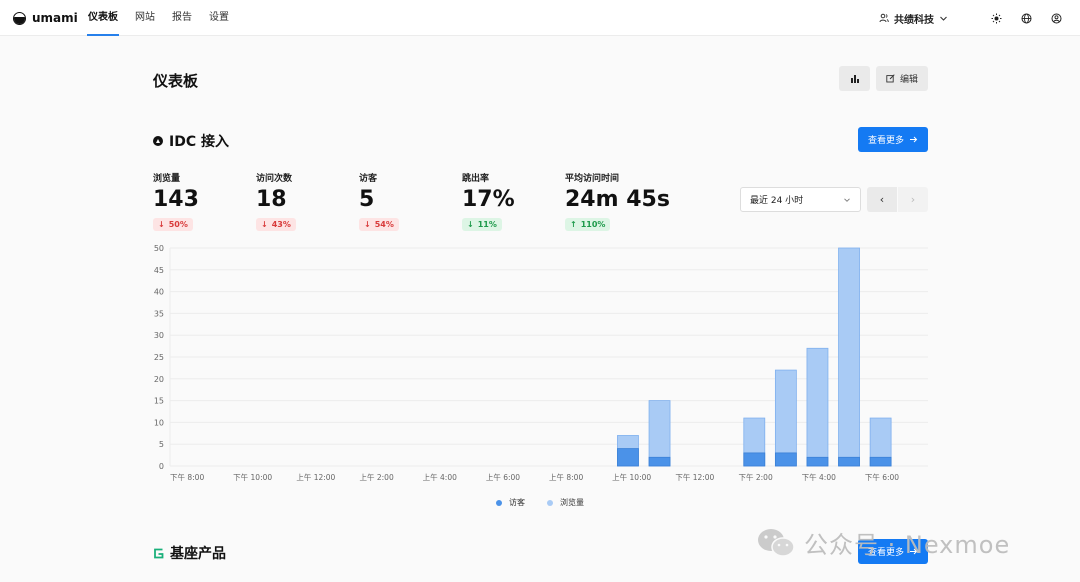 The image size is (1080, 582). I want to click on metric-value: 18, so click(271, 199).